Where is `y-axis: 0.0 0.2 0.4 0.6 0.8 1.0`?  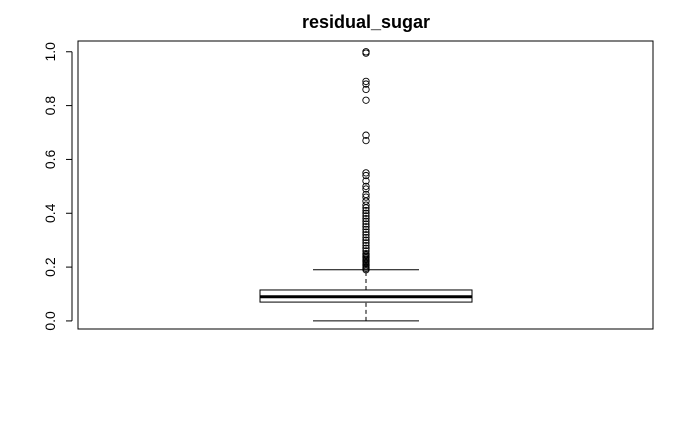
y-axis: 0.0 0.2 0.4 0.6 0.8 1.0 is located at coordinates (57, 186).